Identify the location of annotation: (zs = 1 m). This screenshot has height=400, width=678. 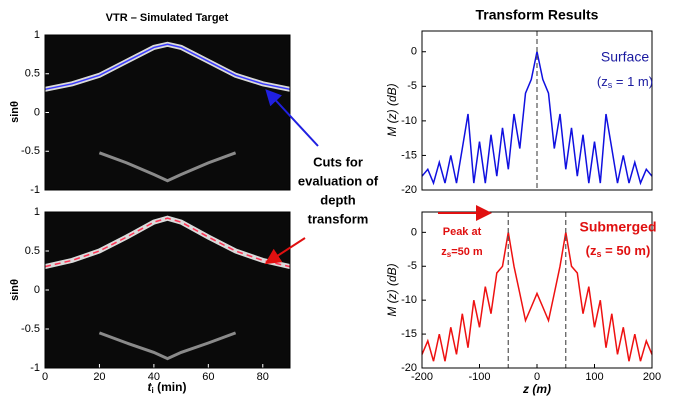
(625, 82).